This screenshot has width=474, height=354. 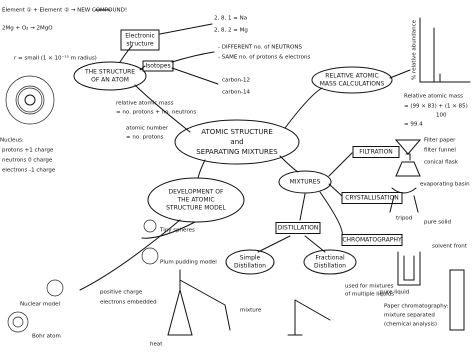 I want to click on note: neutrons 0 charge, so click(x=27, y=161).